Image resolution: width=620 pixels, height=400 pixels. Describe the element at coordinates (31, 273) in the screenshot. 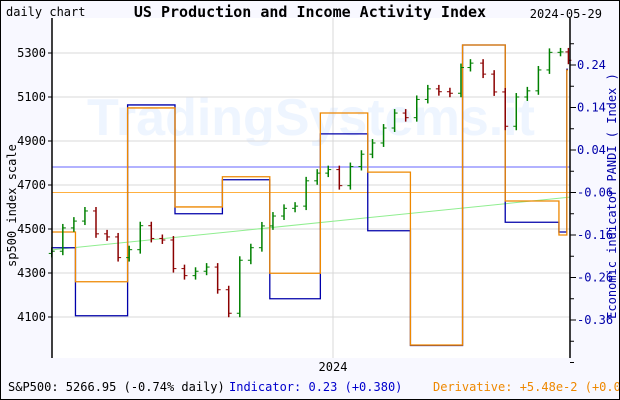

I see `y-tick-label: 4300` at that location.